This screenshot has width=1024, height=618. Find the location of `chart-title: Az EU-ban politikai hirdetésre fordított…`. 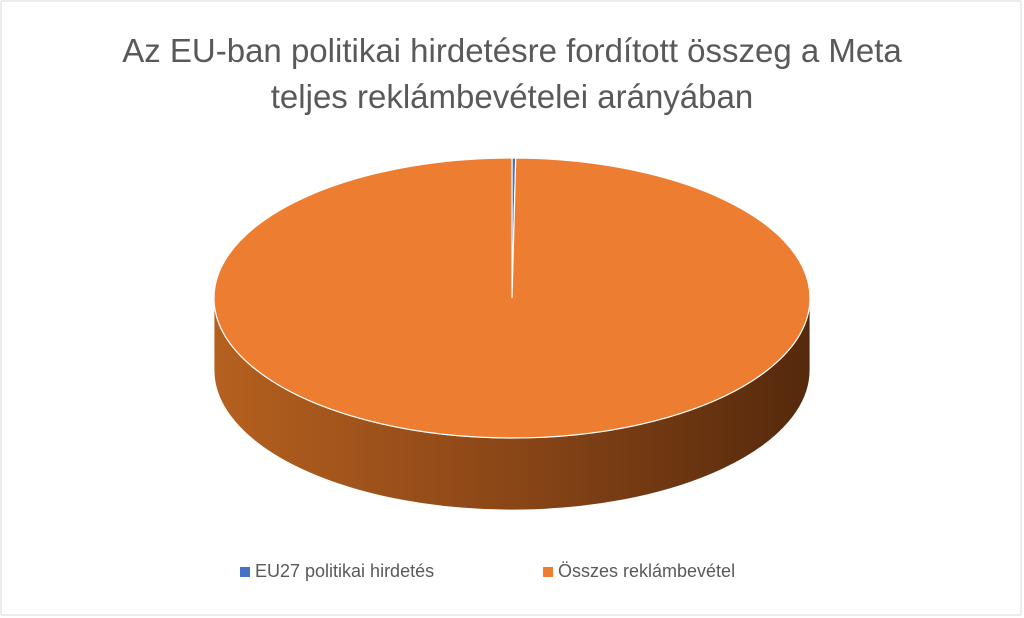

chart-title: Az EU-ban politikai hirdetésre fordított… is located at coordinates (512, 73).